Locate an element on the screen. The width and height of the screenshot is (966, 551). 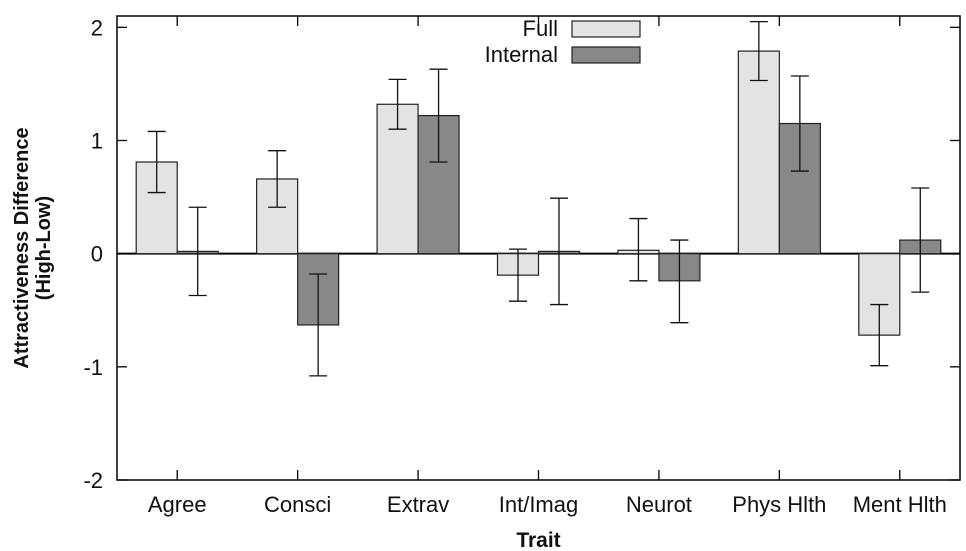
y-tick-label: 0 is located at coordinates (97, 254).